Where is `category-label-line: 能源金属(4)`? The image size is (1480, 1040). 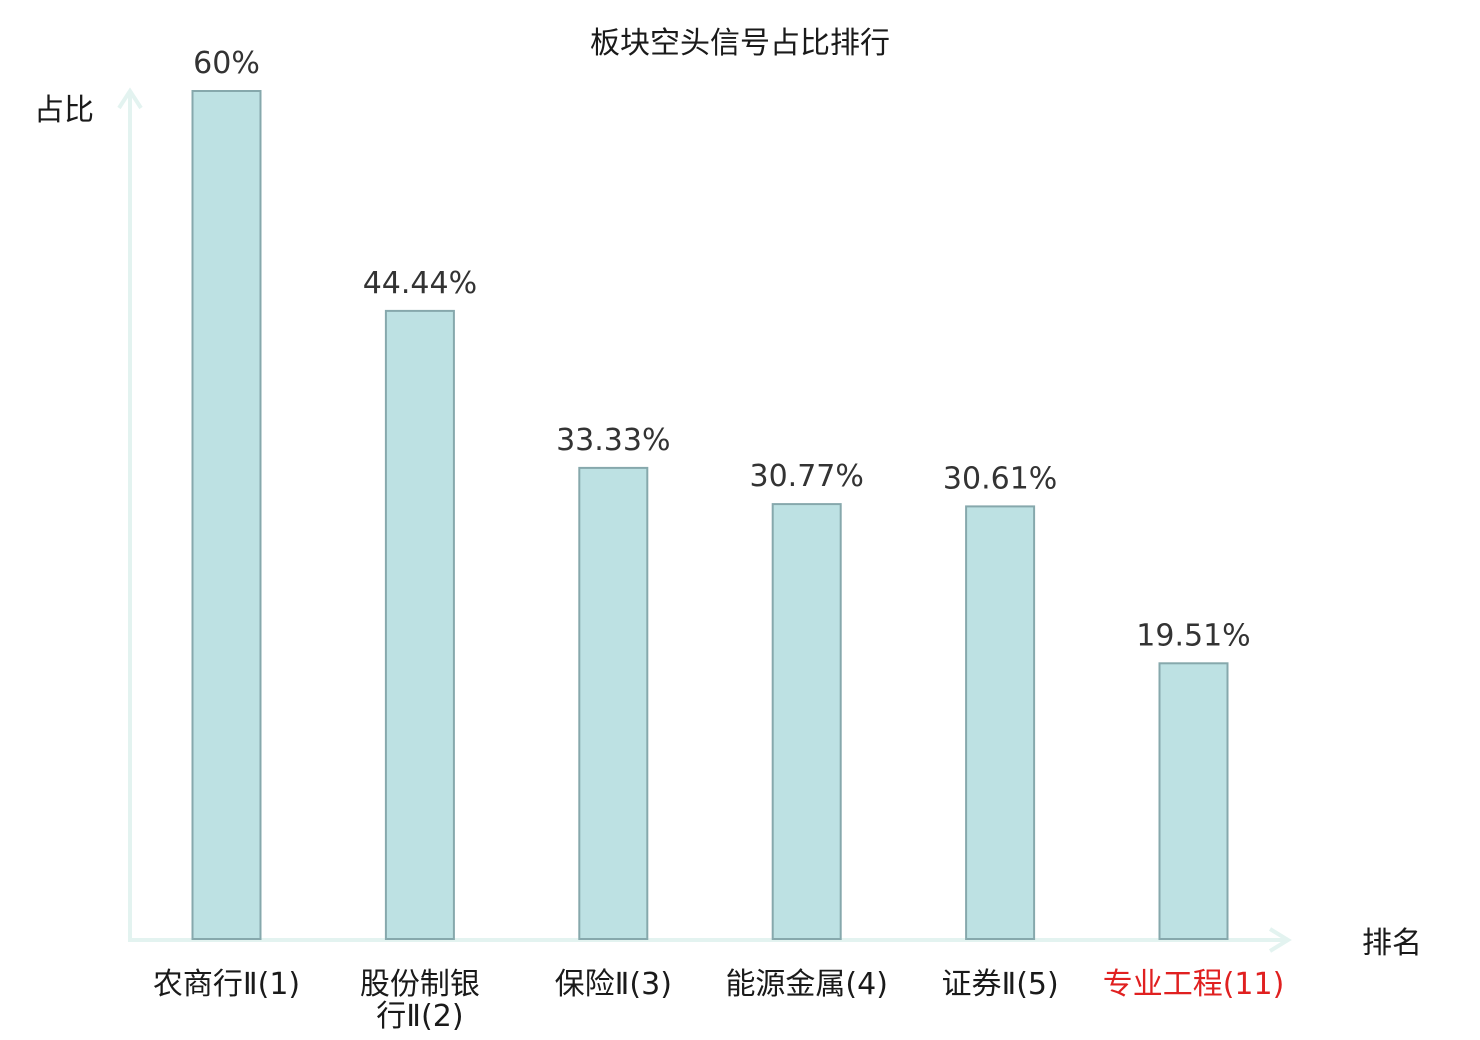 category-label-line: 能源金属(4) is located at coordinates (806, 984).